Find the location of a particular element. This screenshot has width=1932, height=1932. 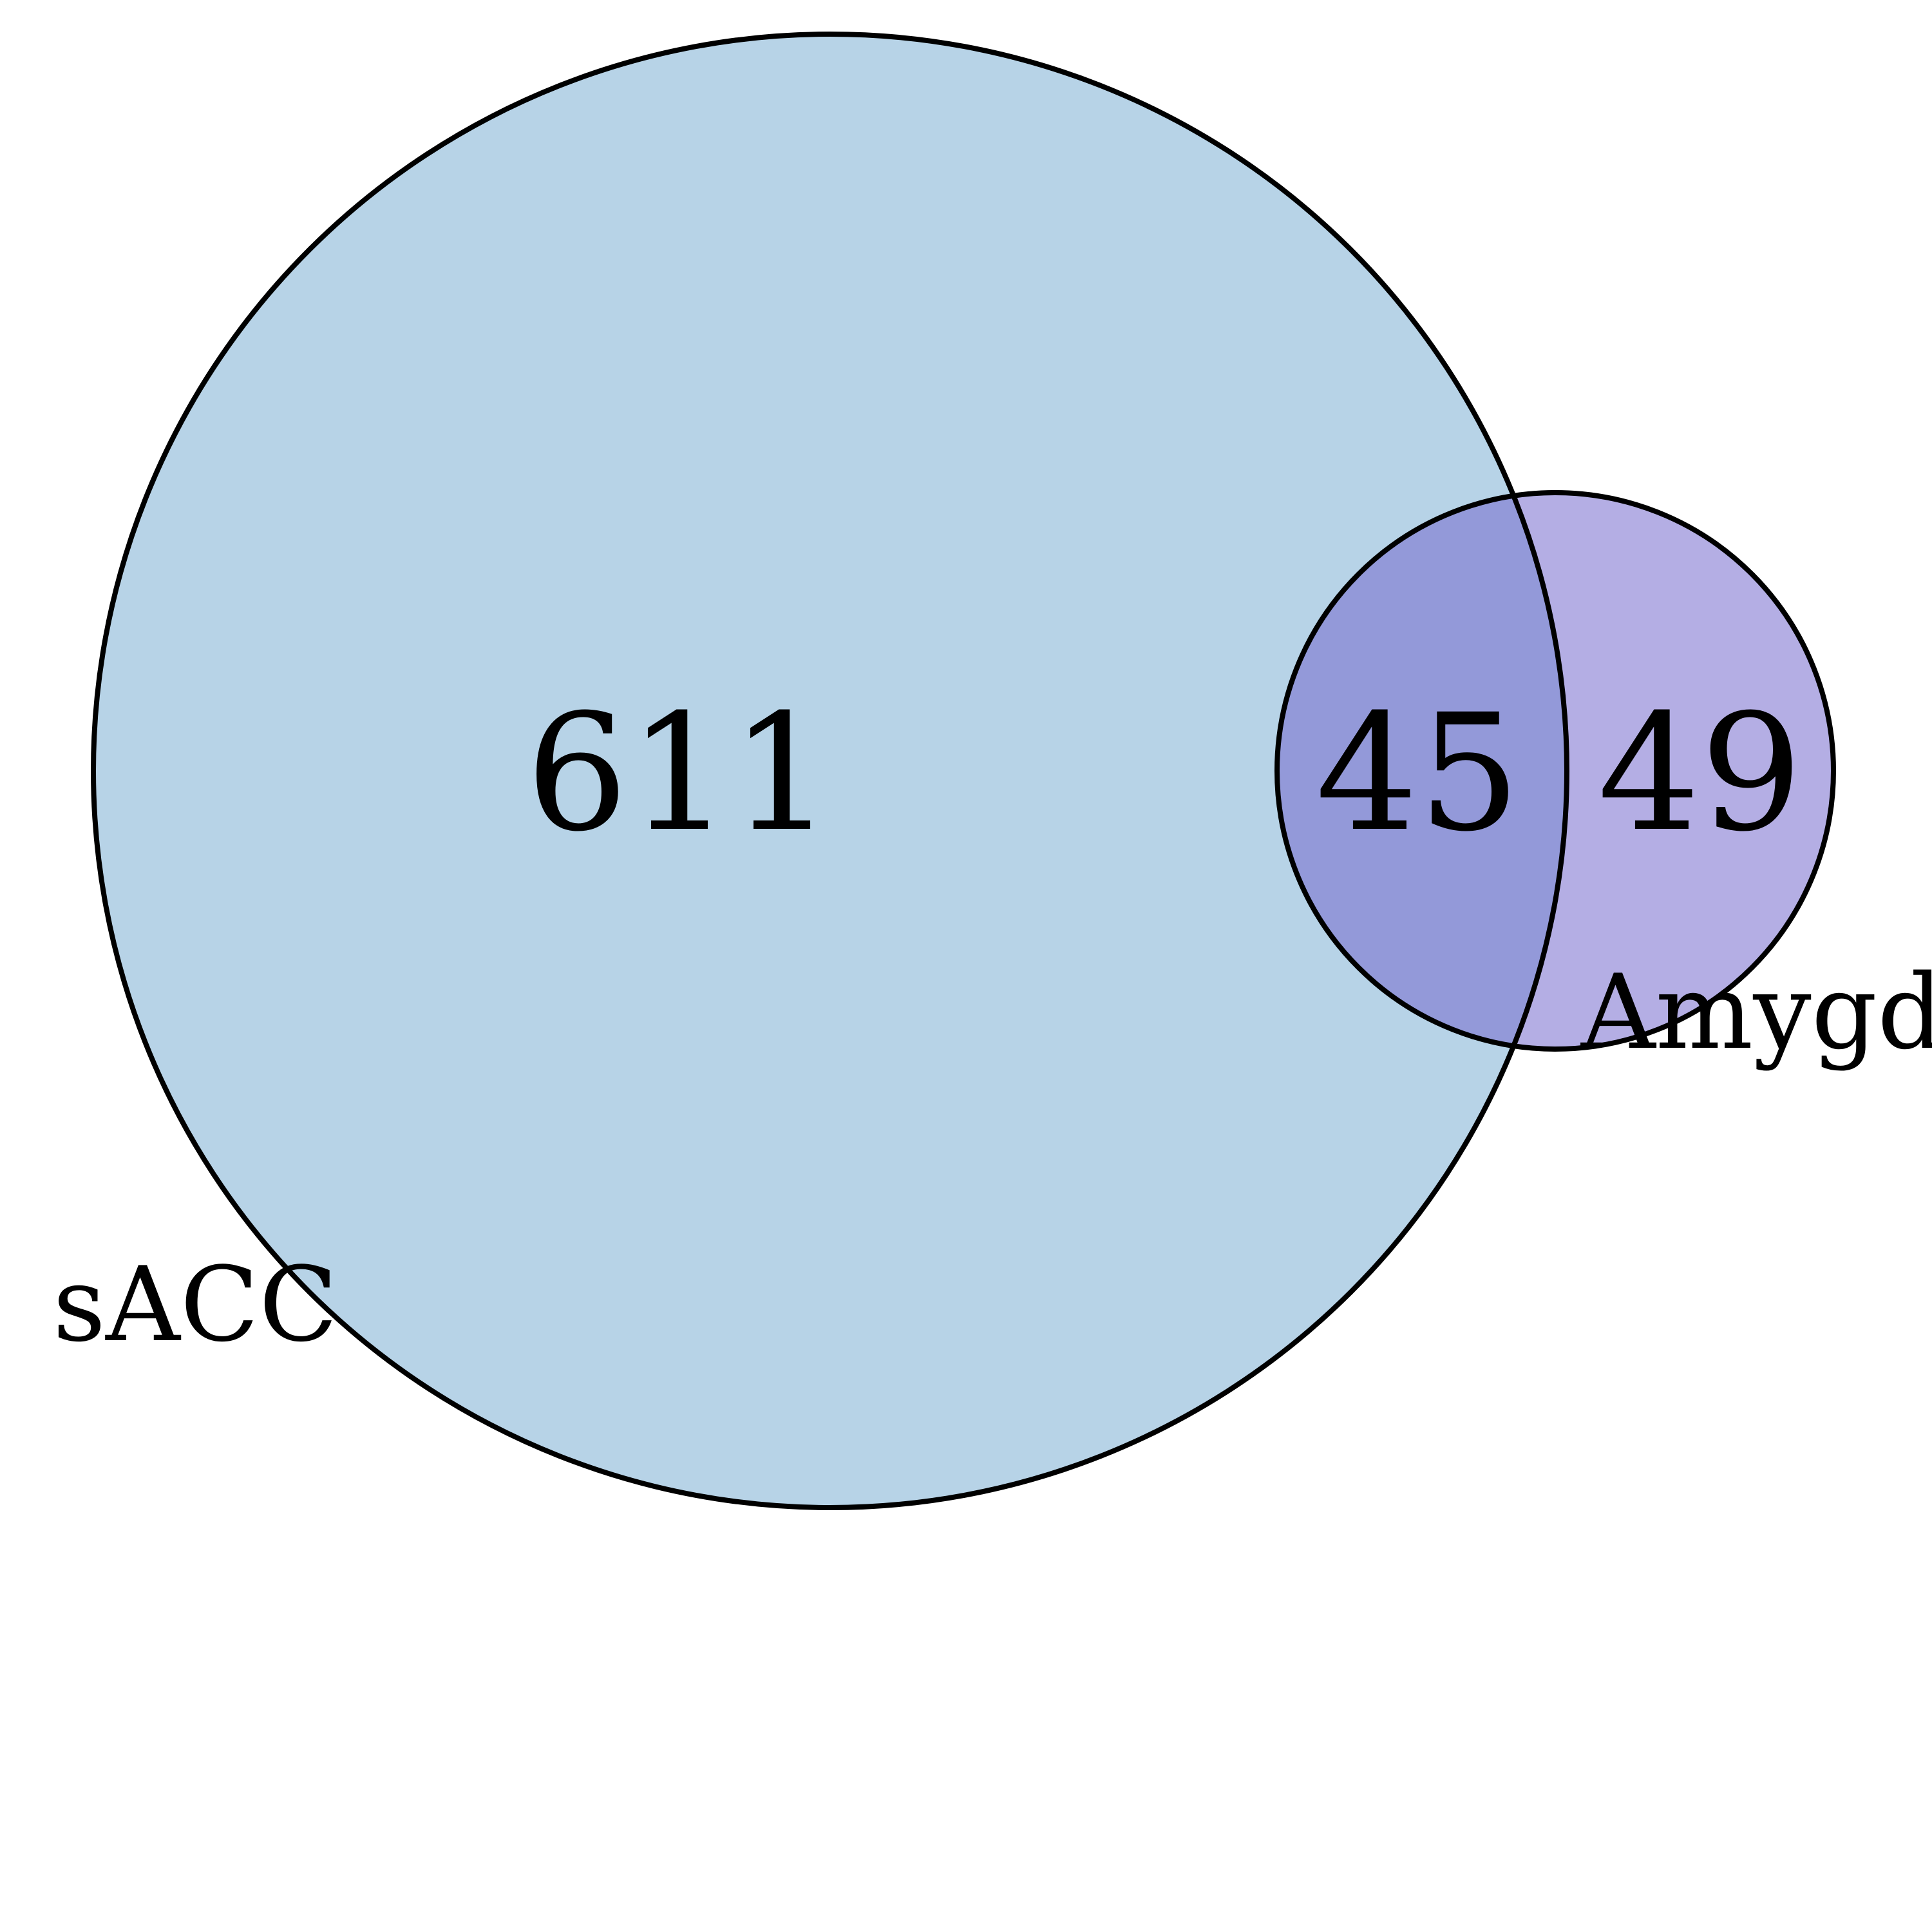

amygdala-circle-outline is located at coordinates (1555, 771).